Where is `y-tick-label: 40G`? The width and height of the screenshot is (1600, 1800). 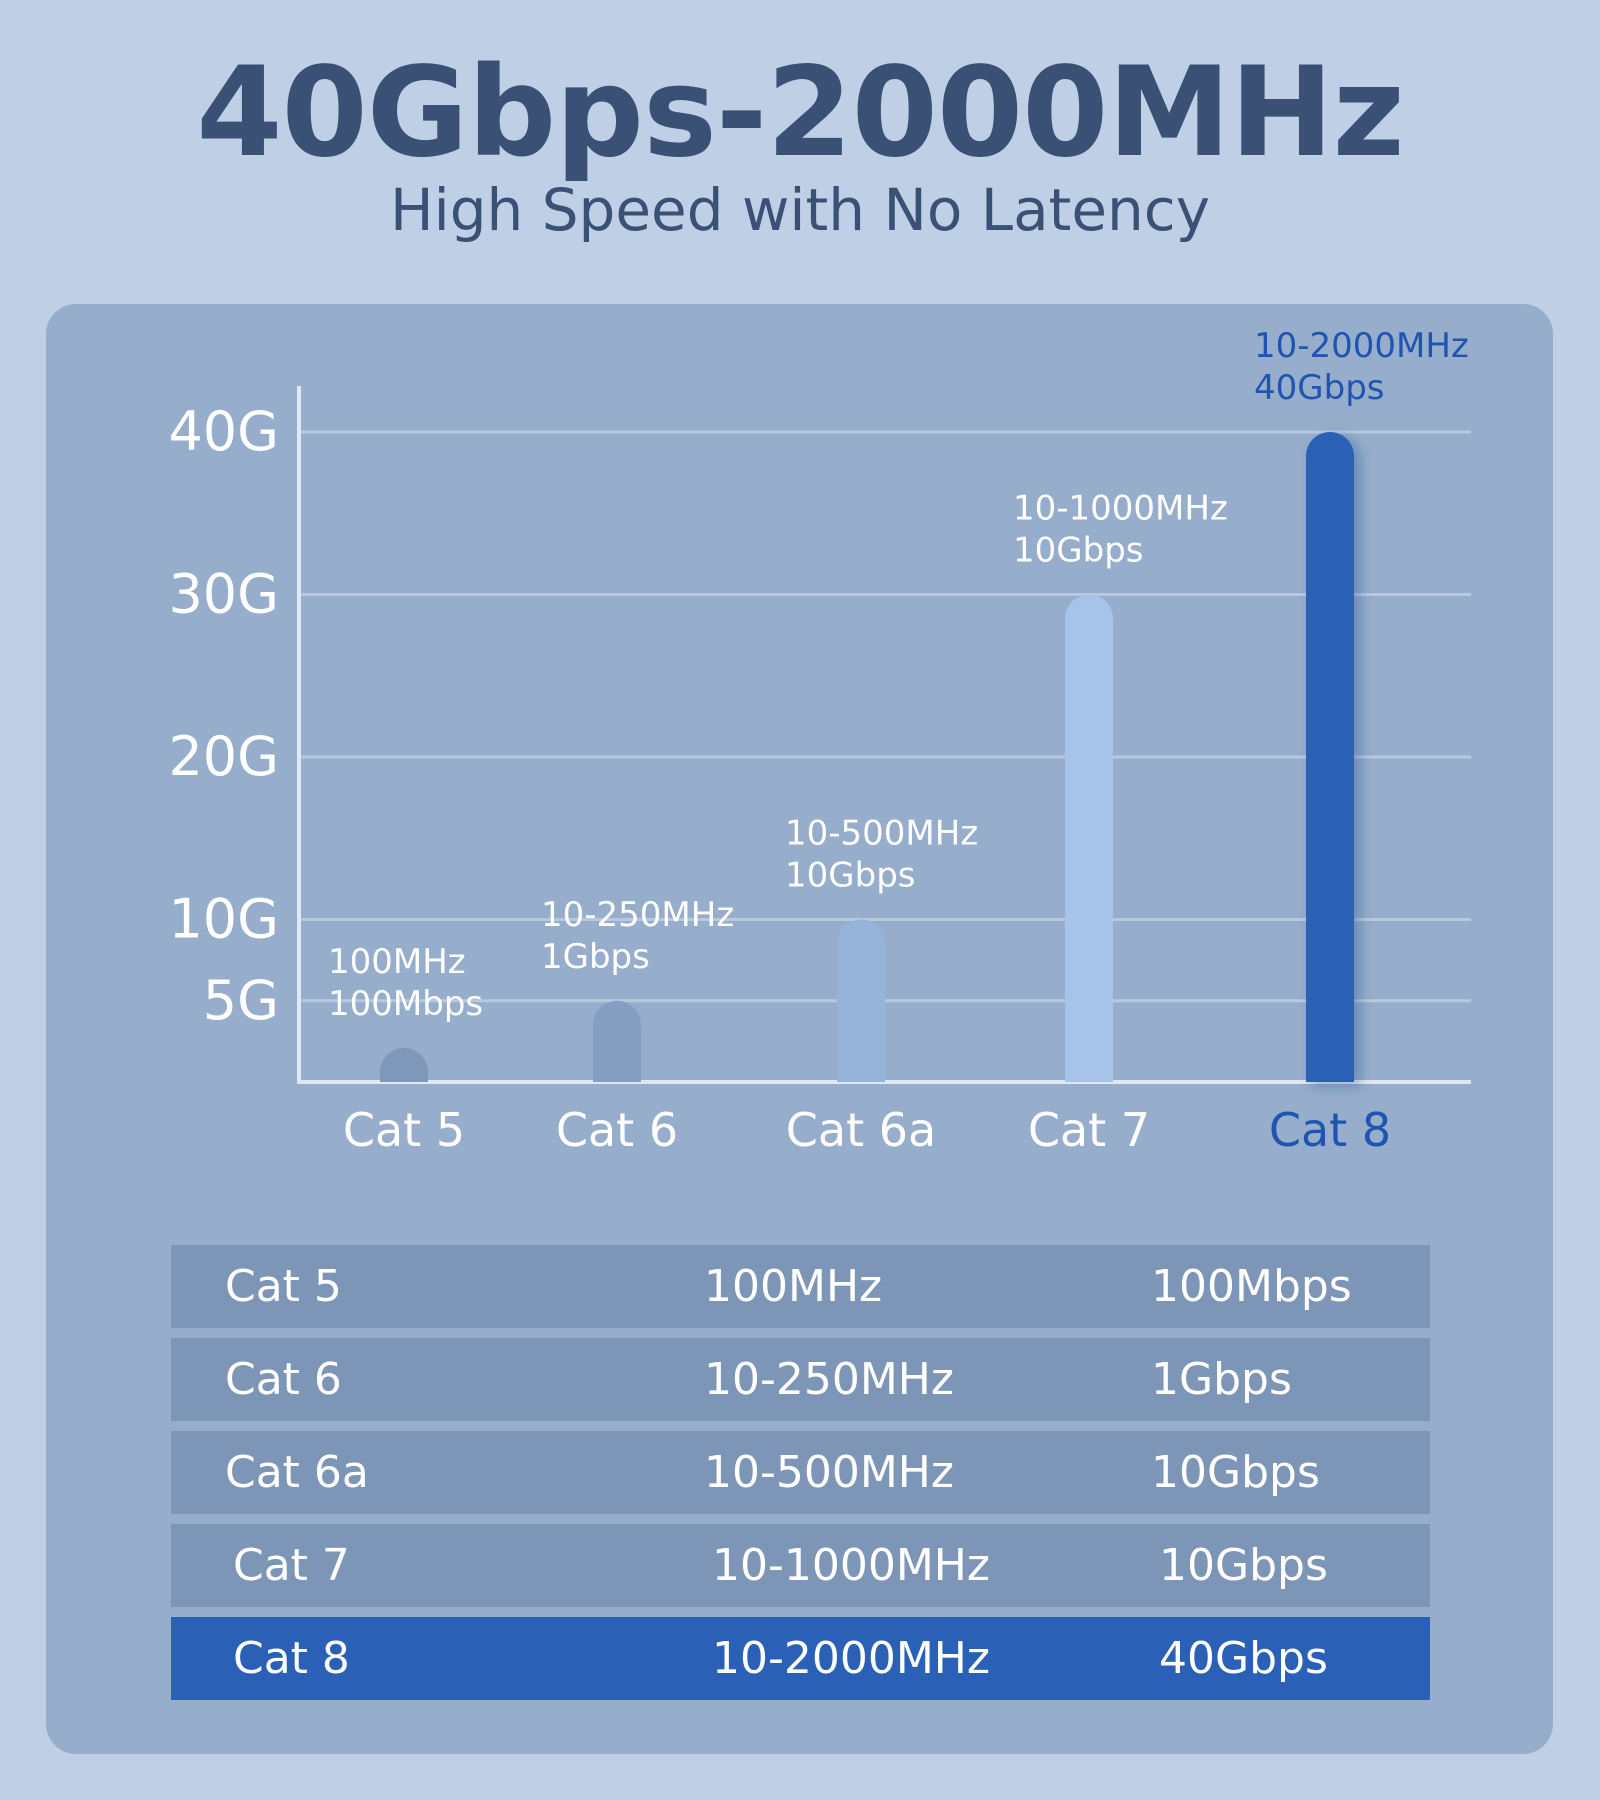 y-tick-label: 40G is located at coordinates (223, 431).